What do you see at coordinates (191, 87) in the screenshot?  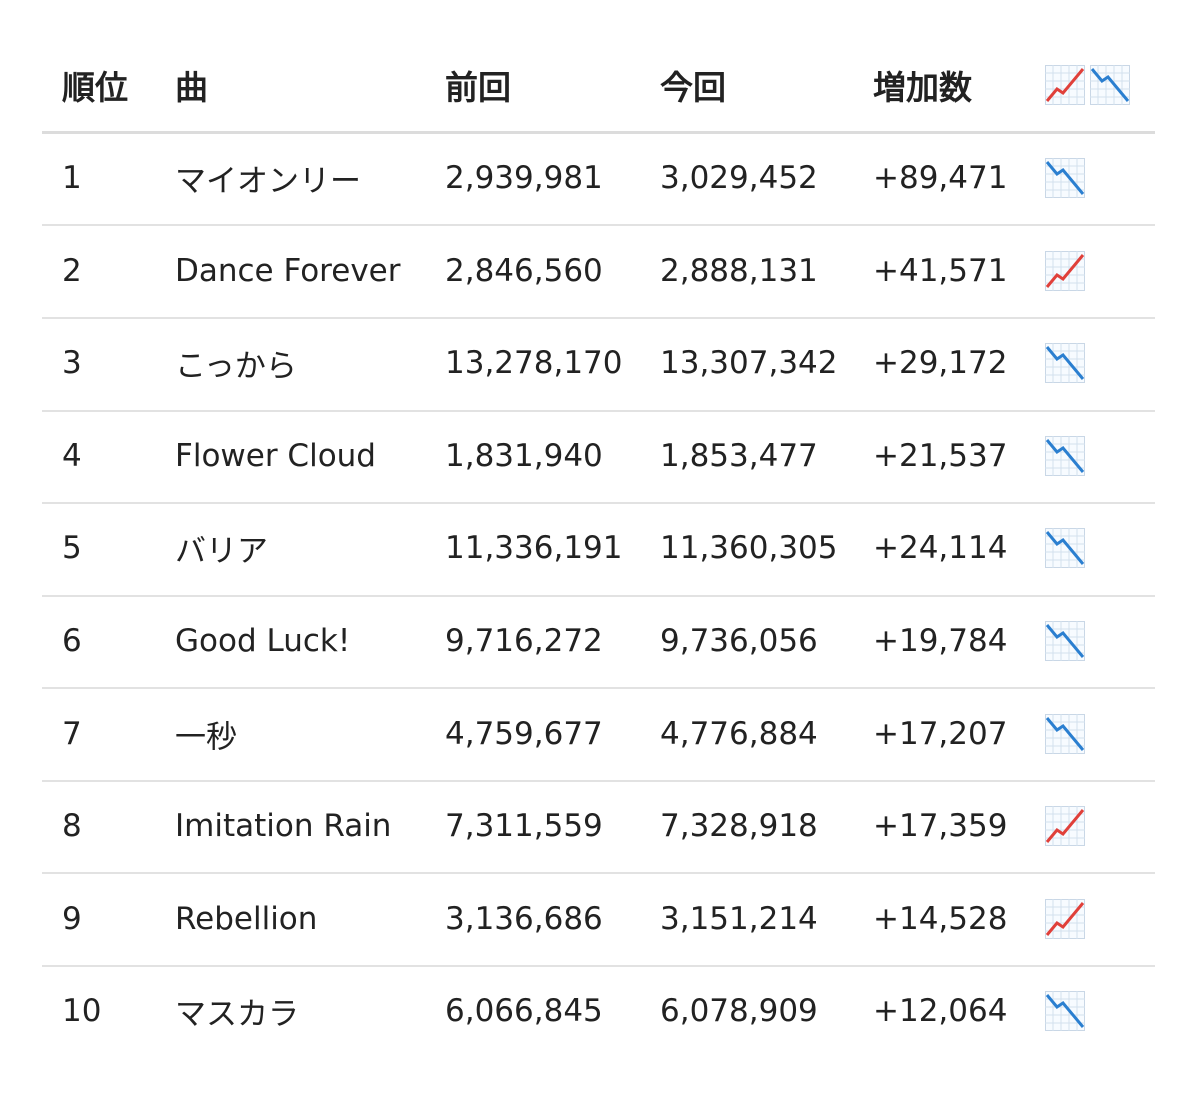 I see `column-header: 曲` at bounding box center [191, 87].